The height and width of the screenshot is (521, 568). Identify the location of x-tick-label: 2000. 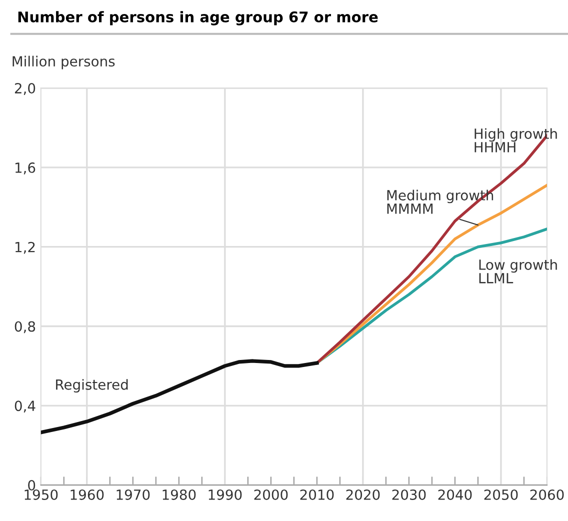
(271, 494).